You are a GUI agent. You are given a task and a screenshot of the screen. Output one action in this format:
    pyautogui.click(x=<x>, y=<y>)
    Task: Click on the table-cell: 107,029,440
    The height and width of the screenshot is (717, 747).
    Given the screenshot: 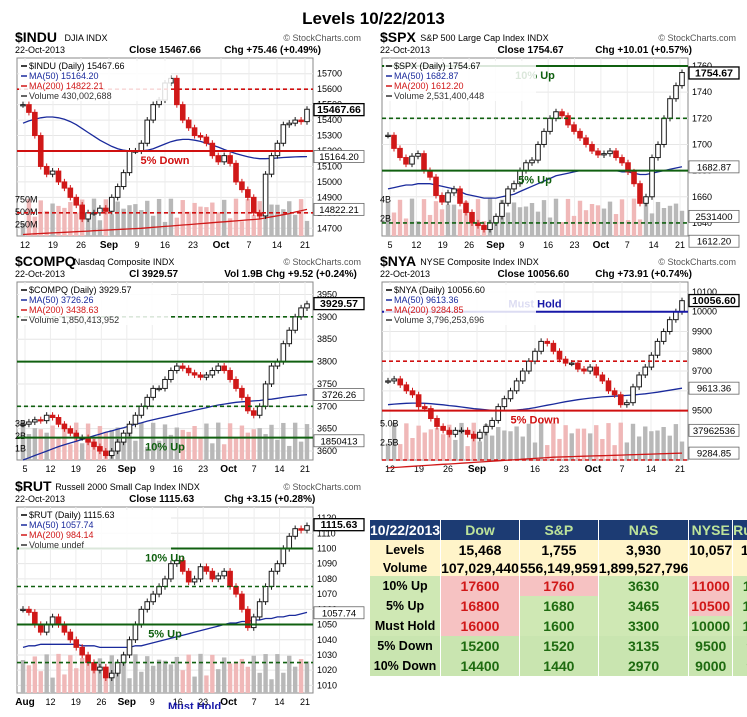 What is the action you would take?
    pyautogui.click(x=480, y=568)
    